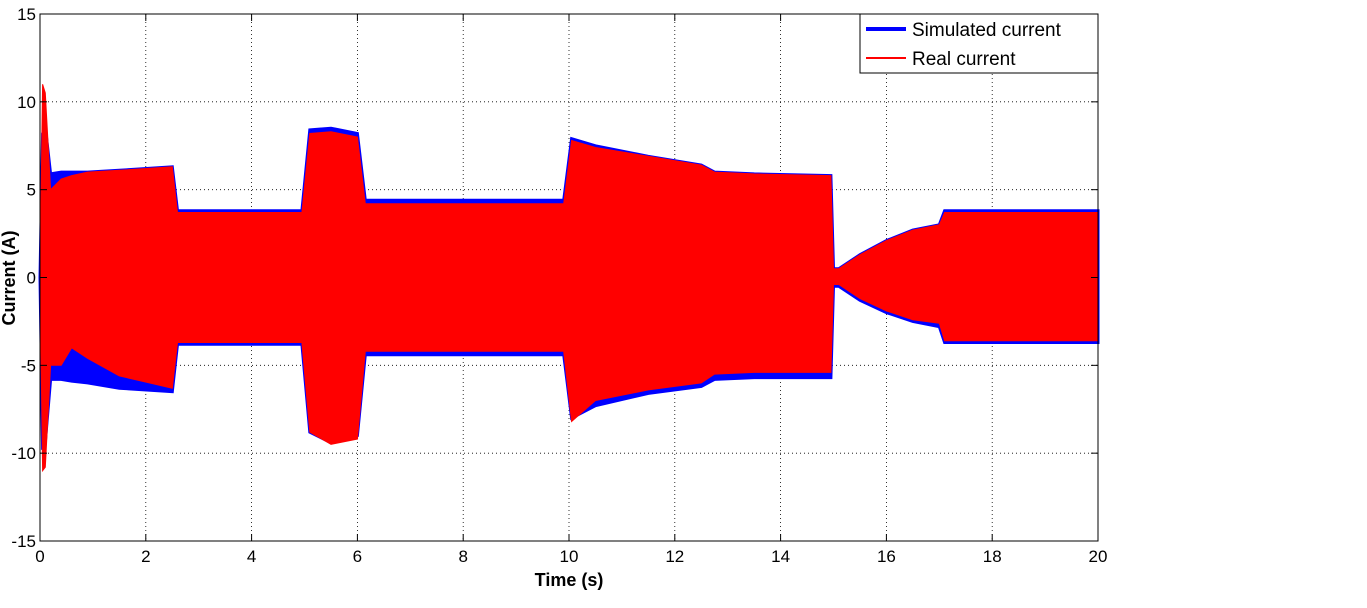 The width and height of the screenshot is (1367, 608). I want to click on x-tick-label-0: 0, so click(39, 556).